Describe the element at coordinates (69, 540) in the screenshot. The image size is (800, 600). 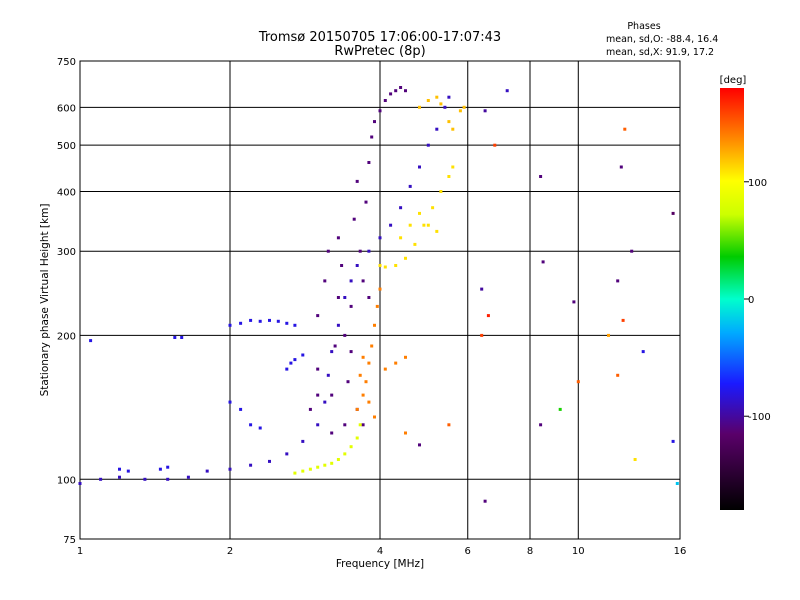
I see `y-tick-label: 75` at that location.